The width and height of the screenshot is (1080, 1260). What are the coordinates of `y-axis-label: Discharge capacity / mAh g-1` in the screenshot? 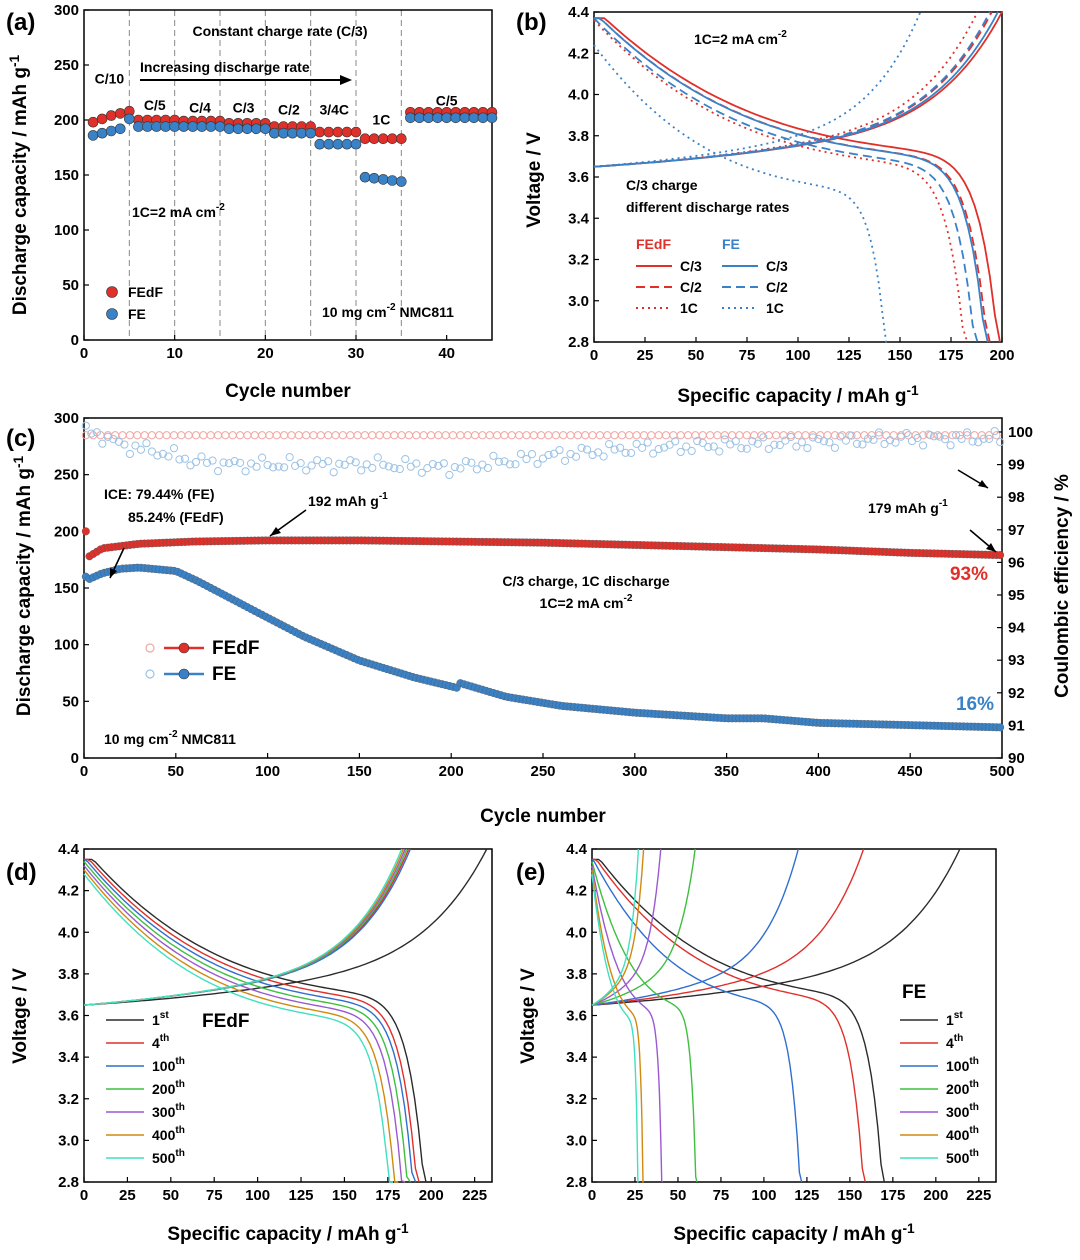 It's located at (23, 585).